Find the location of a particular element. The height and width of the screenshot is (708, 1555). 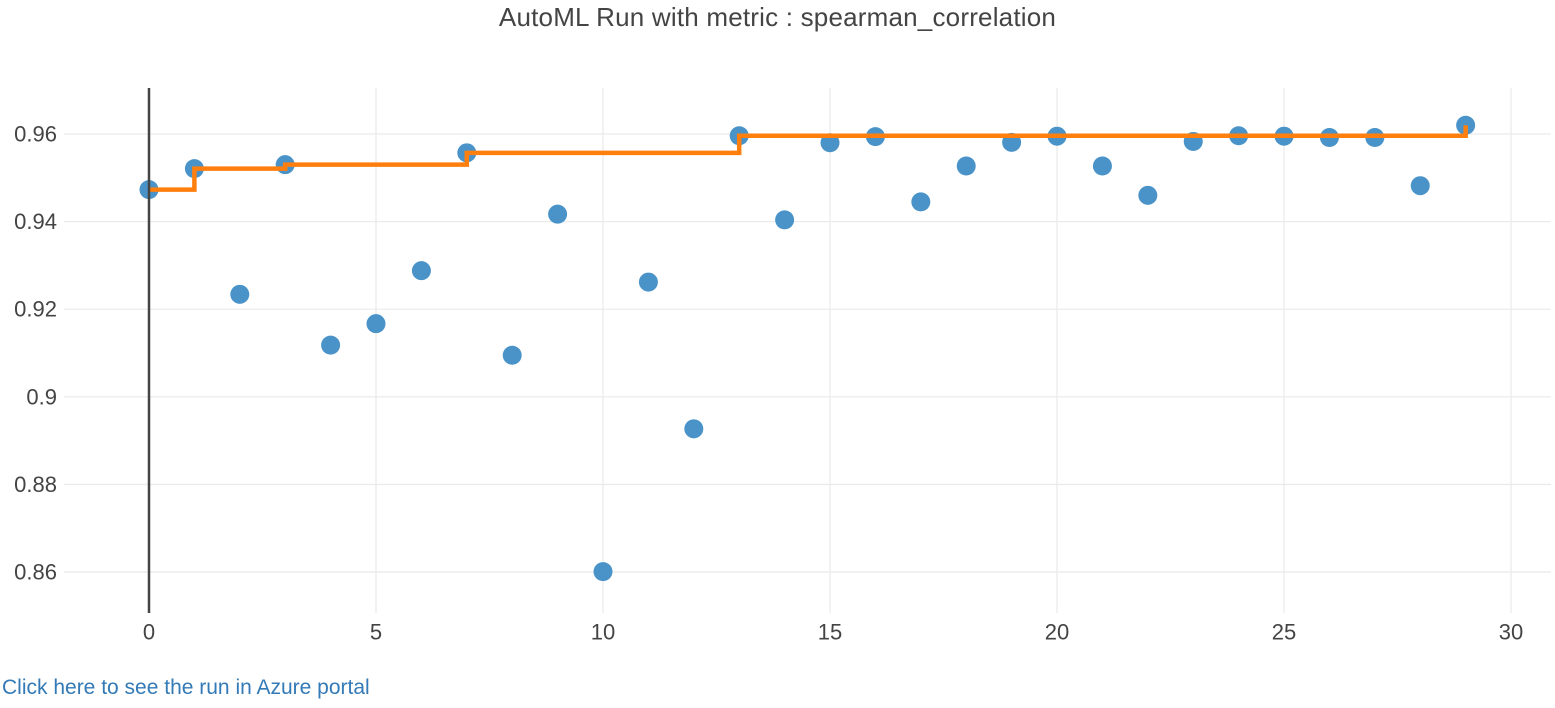

best-so-far-line is located at coordinates (808, 158).